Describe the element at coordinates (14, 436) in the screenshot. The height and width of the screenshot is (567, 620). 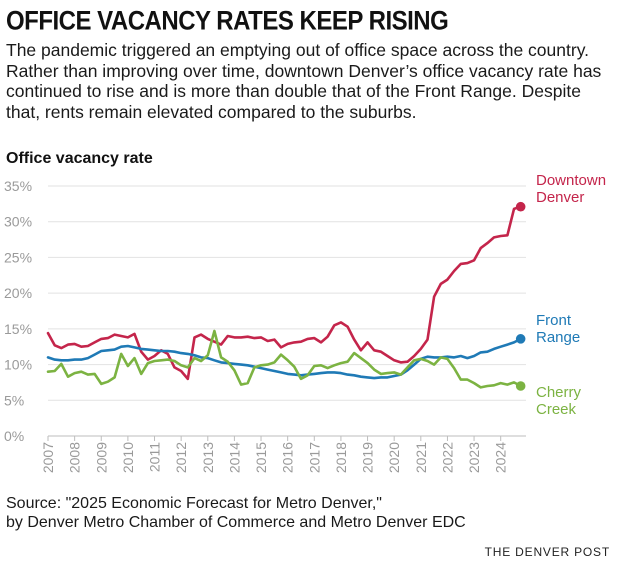
I see `y-tick-label-0: 0%` at that location.